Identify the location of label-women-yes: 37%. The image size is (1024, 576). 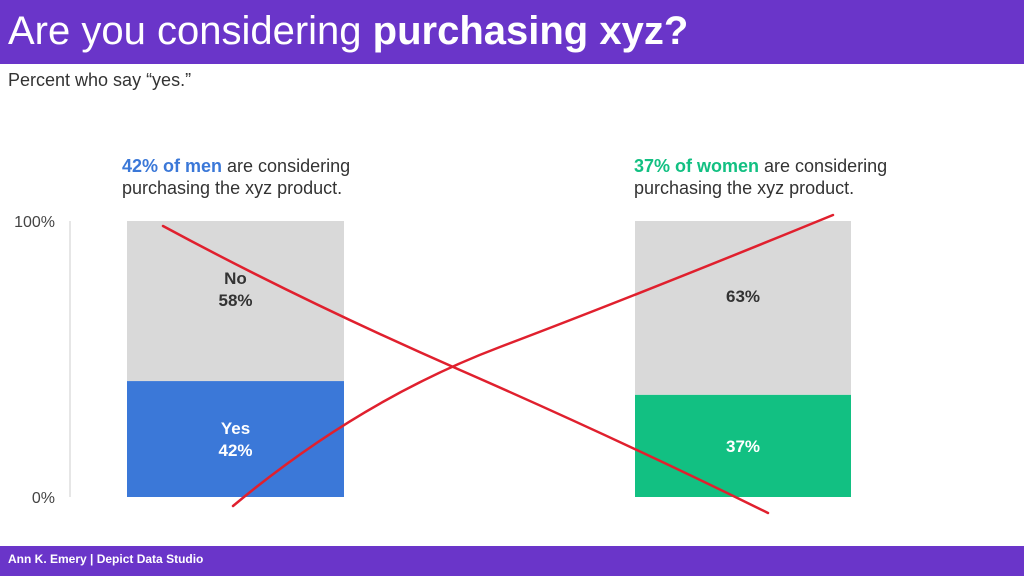
(743, 446).